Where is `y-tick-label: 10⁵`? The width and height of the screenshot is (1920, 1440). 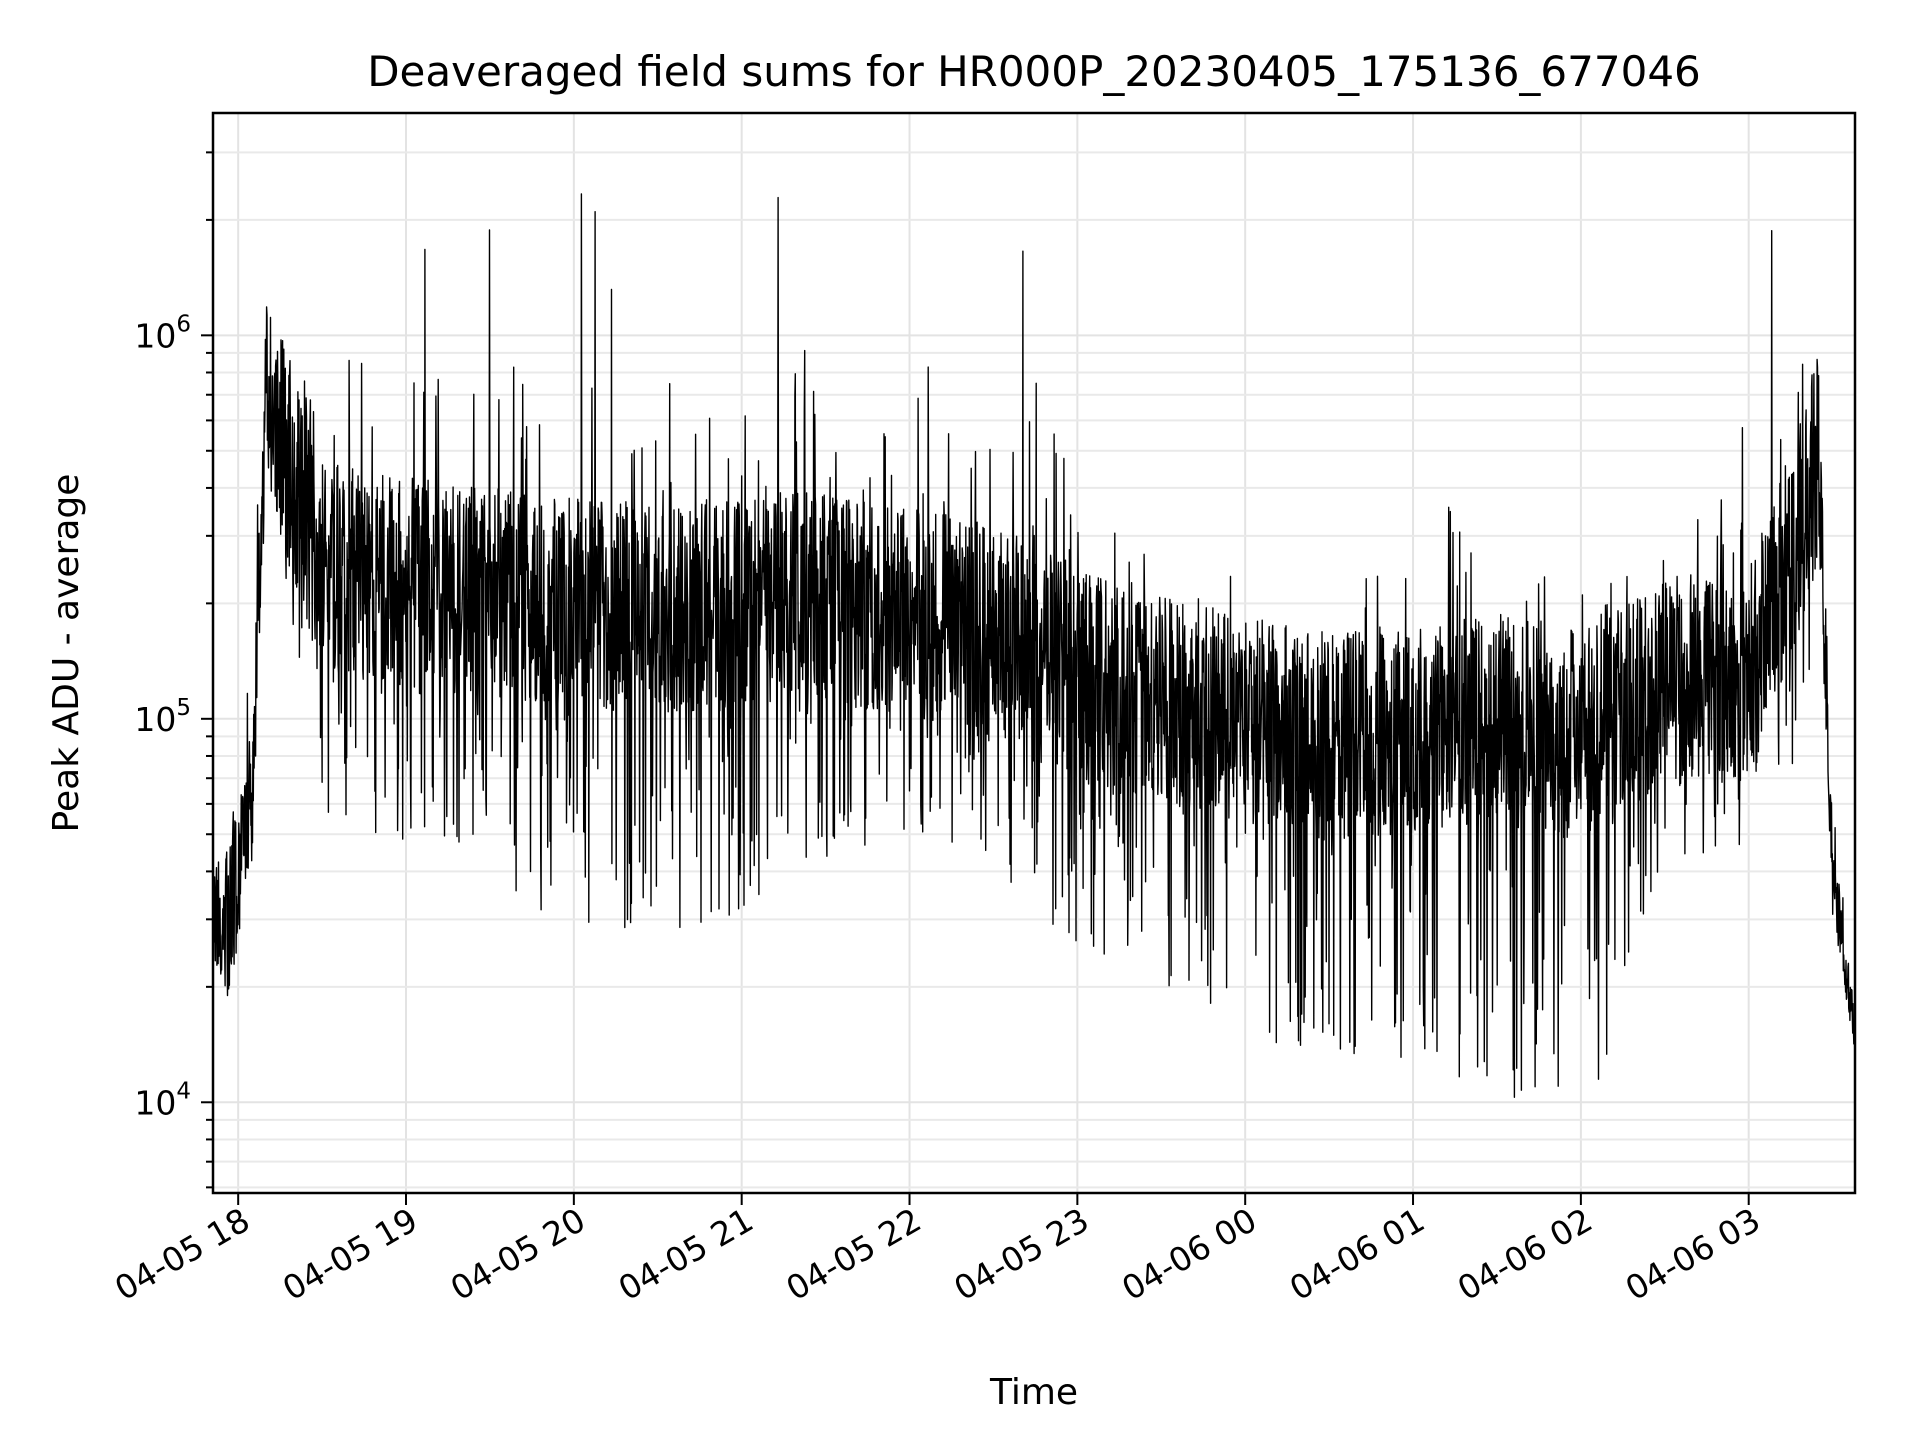 y-tick-label: 10⁵ is located at coordinates (162, 717).